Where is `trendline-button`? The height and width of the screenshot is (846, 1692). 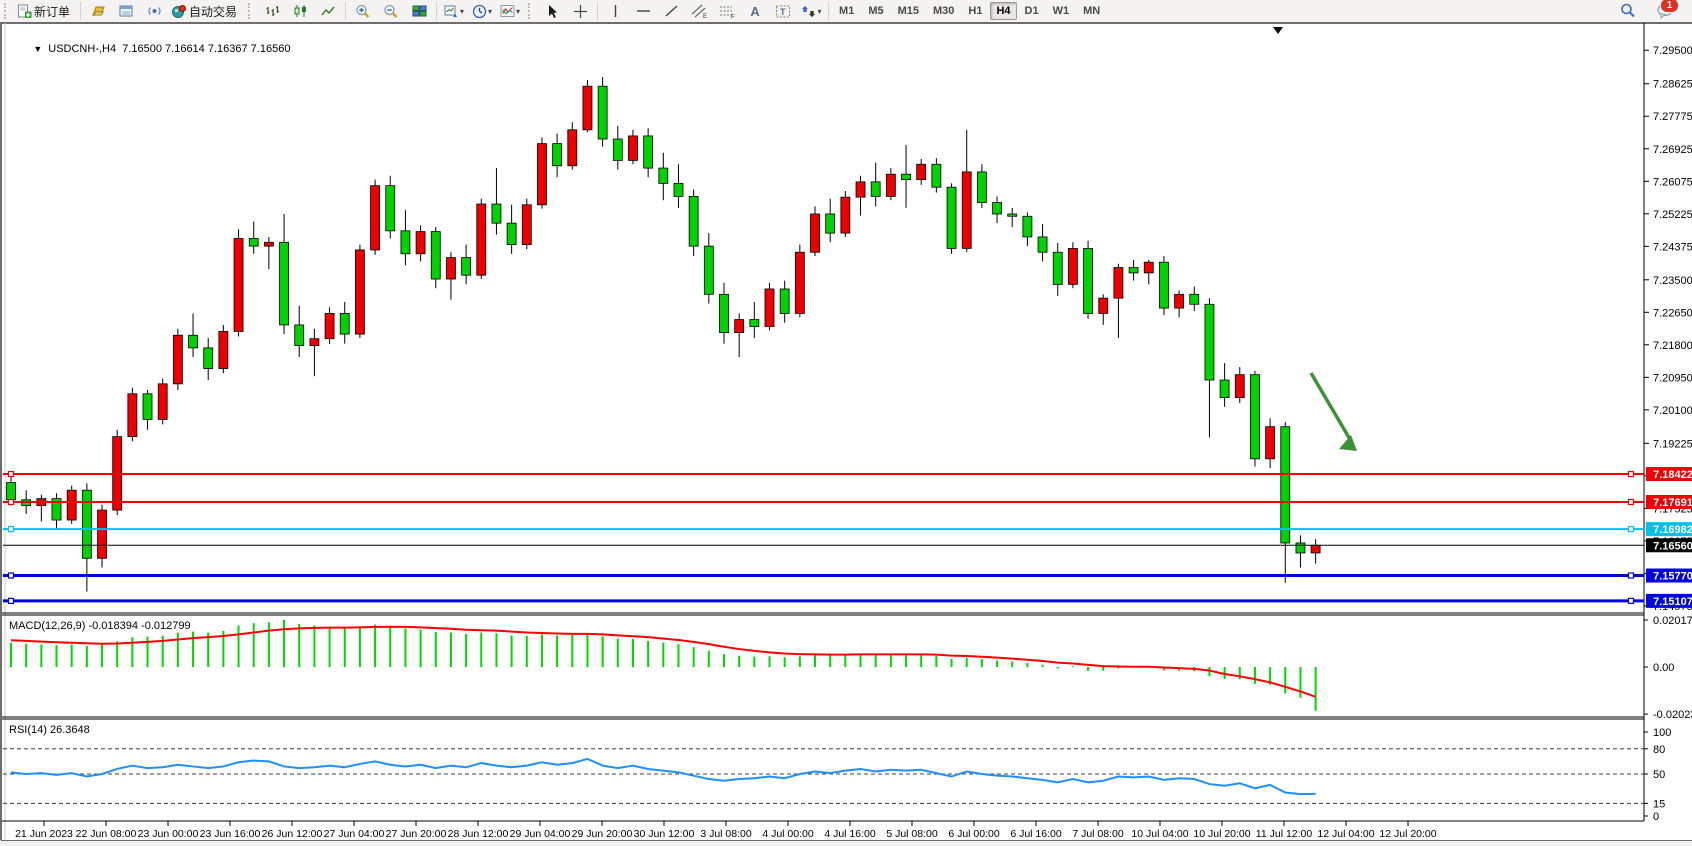
trendline-button is located at coordinates (671, 11).